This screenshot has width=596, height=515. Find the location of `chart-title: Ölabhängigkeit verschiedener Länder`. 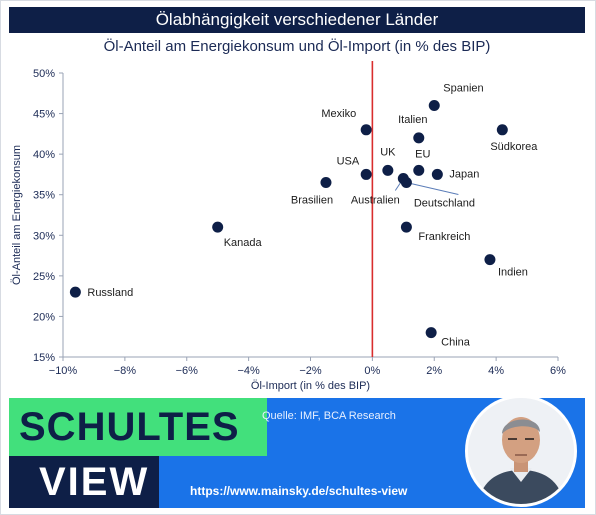

chart-title: Ölabhängigkeit verschiedener Länder is located at coordinates (297, 20).